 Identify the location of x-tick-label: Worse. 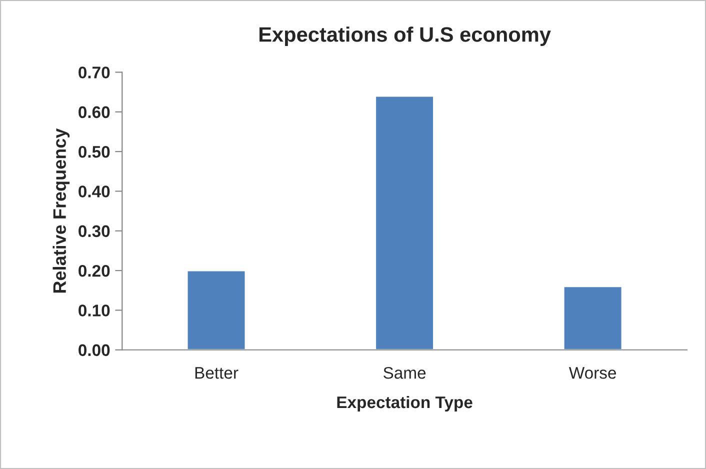
(592, 373).